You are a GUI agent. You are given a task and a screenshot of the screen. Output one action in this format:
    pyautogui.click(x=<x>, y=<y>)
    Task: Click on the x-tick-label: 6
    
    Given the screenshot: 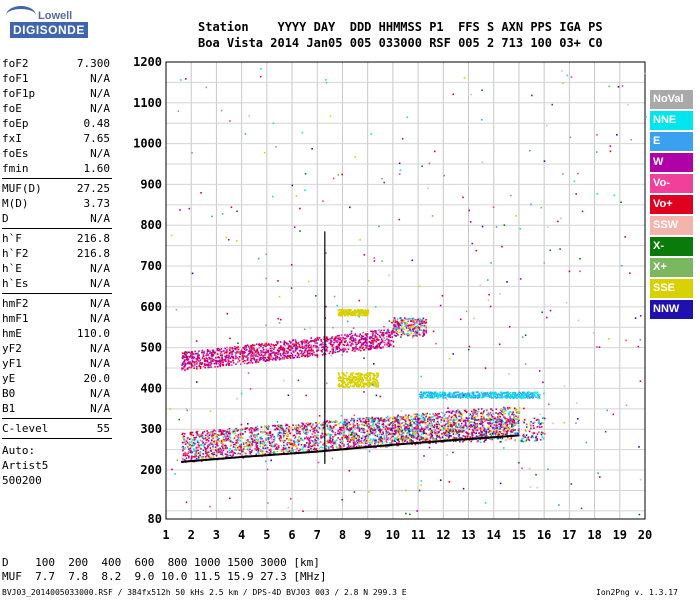 What is the action you would take?
    pyautogui.click(x=291, y=535)
    